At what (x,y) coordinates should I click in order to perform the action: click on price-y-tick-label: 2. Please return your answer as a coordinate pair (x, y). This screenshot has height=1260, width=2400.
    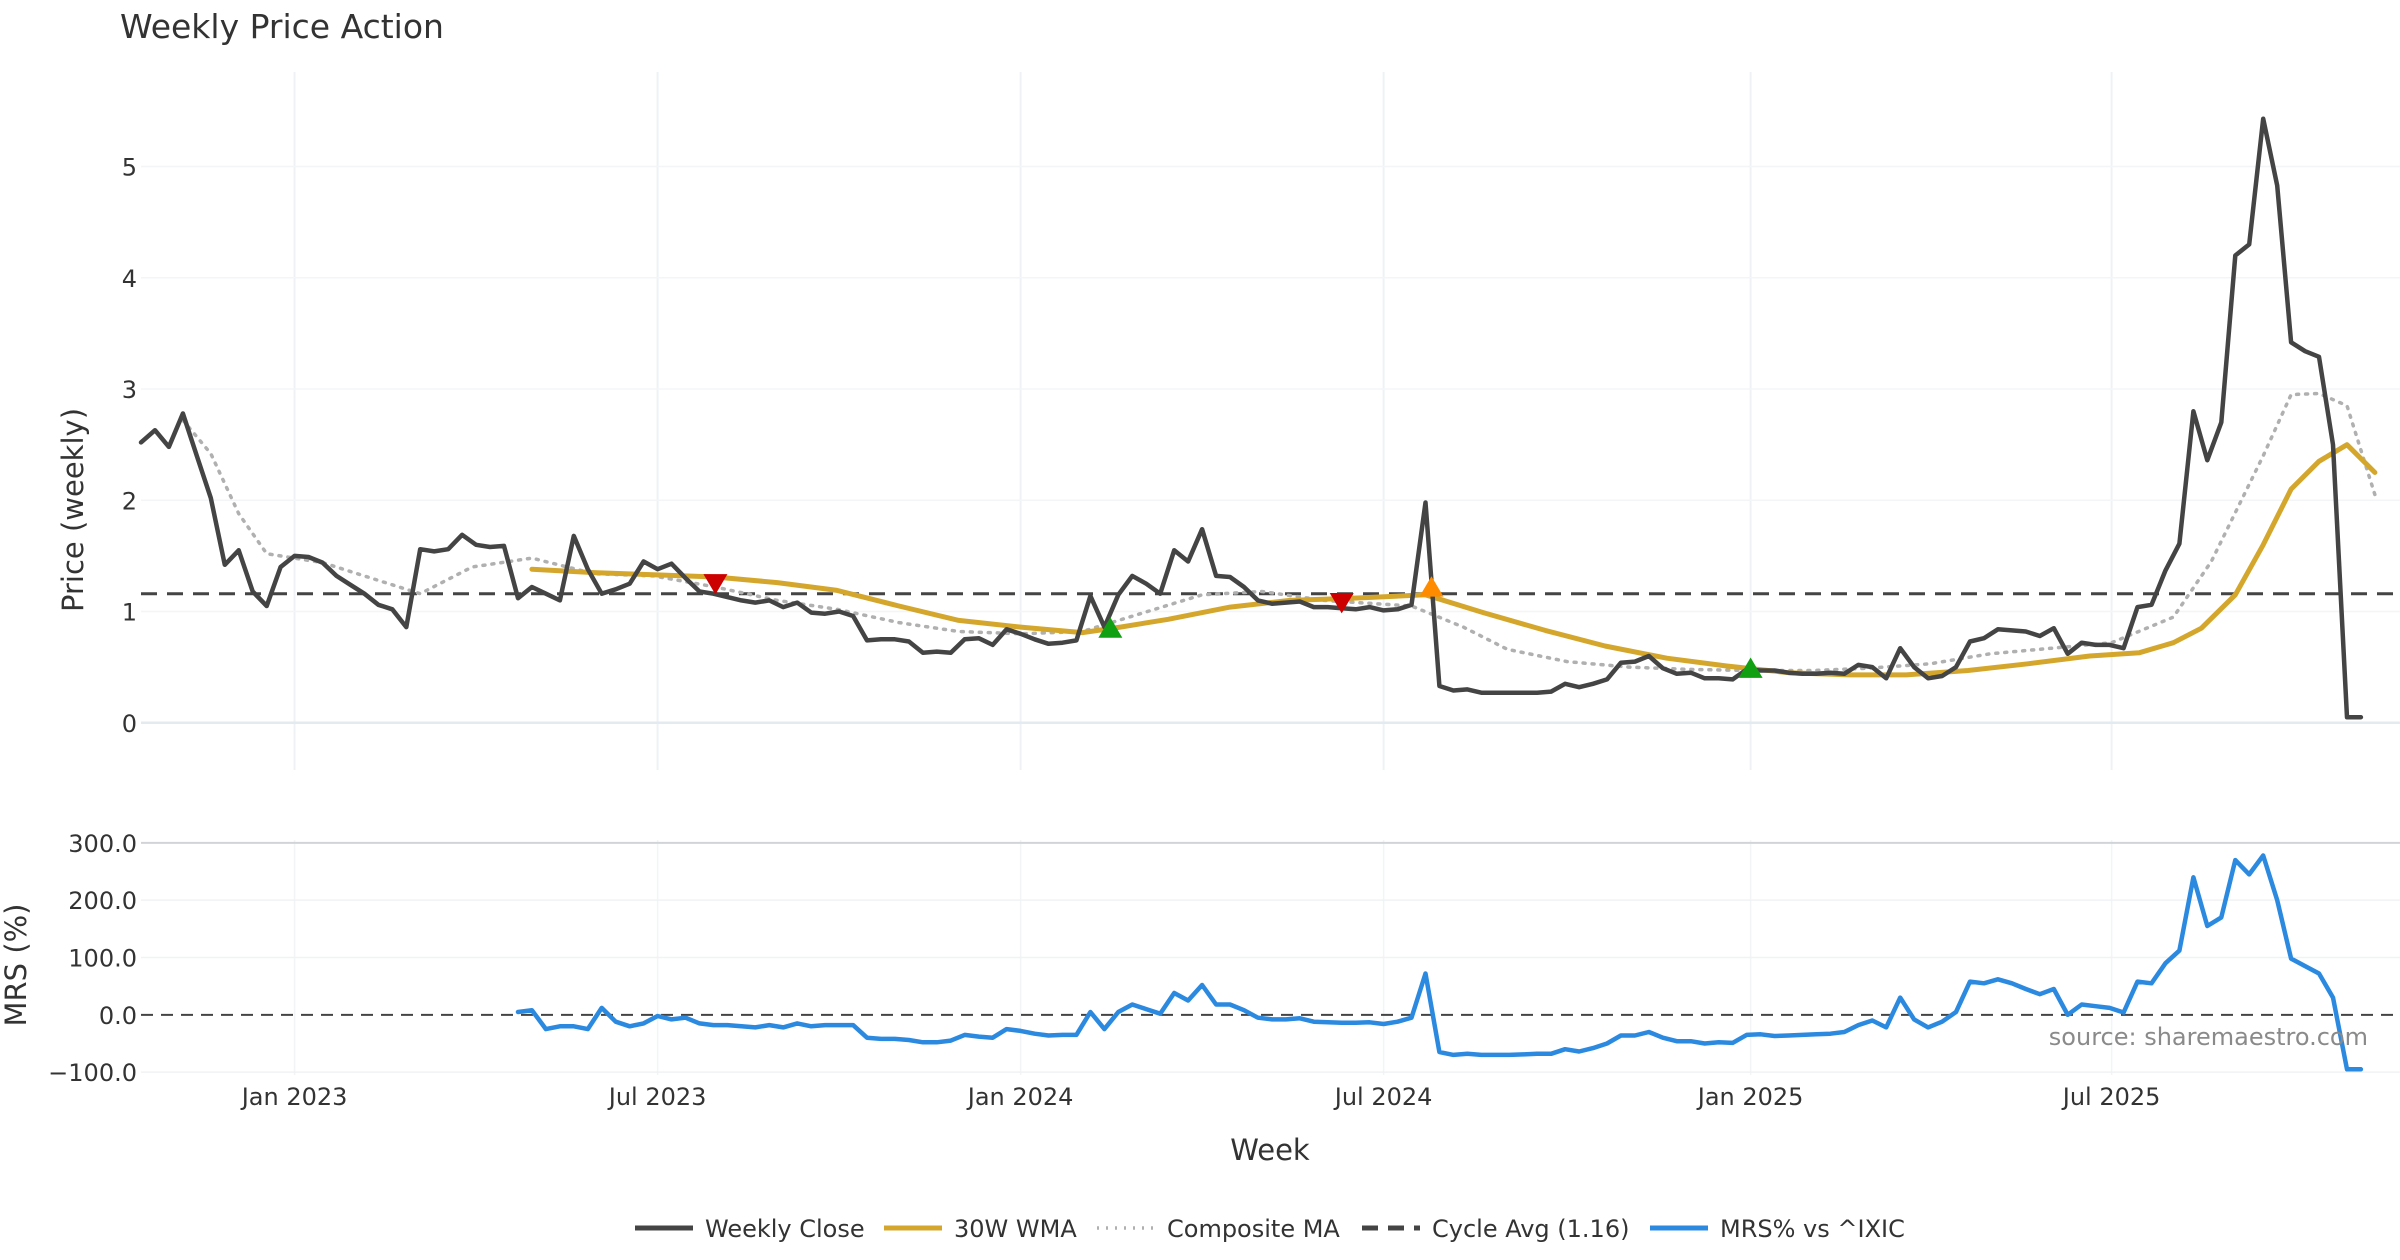
    Looking at the image, I should click on (129, 501).